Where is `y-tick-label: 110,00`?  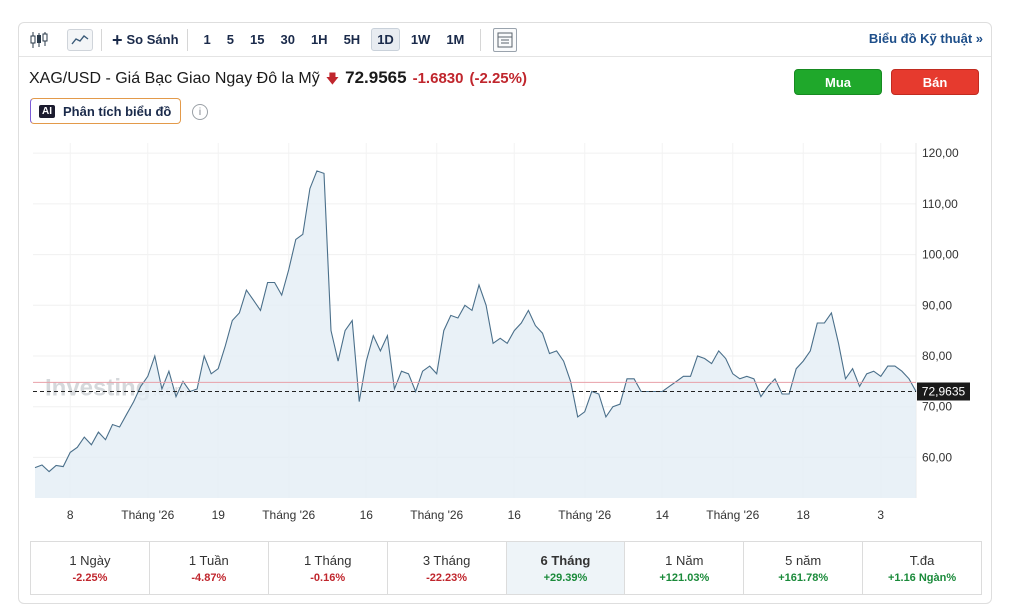
y-tick-label: 110,00 is located at coordinates (940, 204).